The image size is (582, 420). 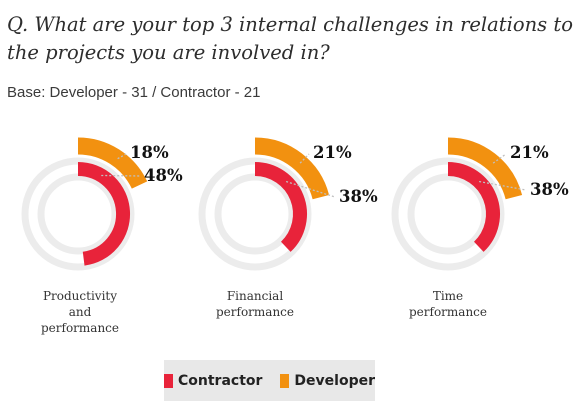 I want to click on contractor-swatch, so click(x=168, y=380).